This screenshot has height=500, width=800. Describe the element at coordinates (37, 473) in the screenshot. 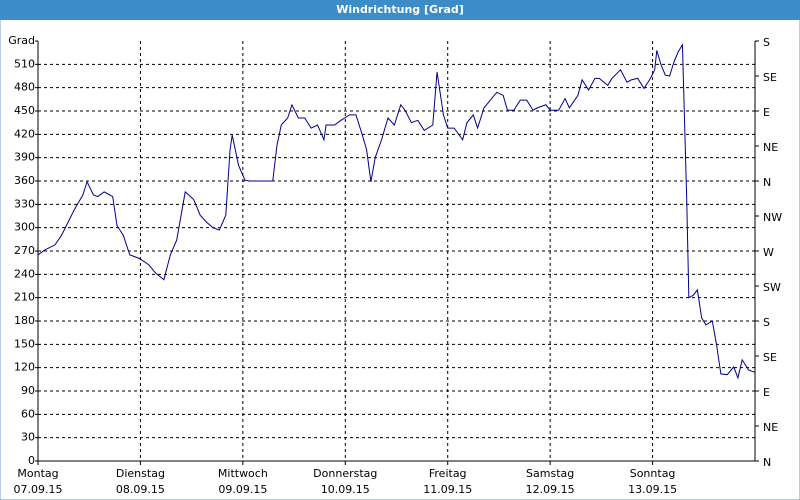

I see `x-tick-label: Montag` at that location.